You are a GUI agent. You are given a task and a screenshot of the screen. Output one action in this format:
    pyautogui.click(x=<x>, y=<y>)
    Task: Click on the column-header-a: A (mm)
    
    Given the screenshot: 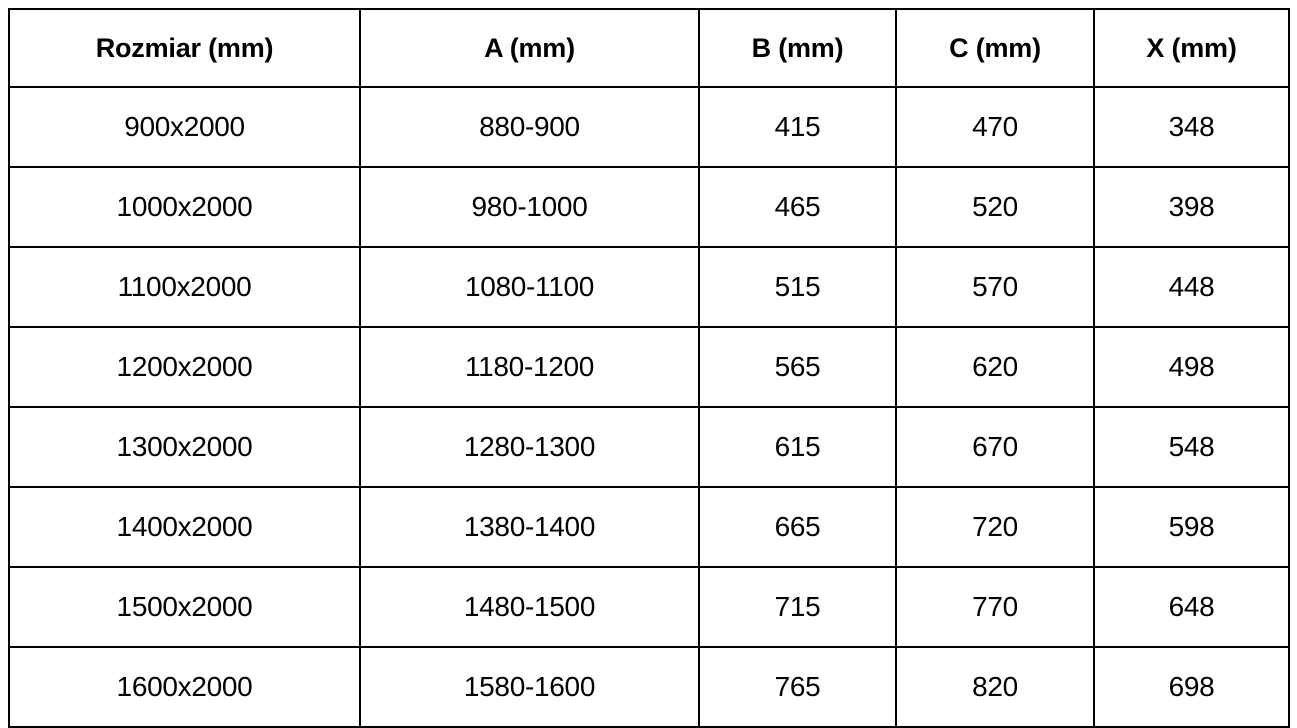 What is the action you would take?
    pyautogui.click(x=529, y=48)
    